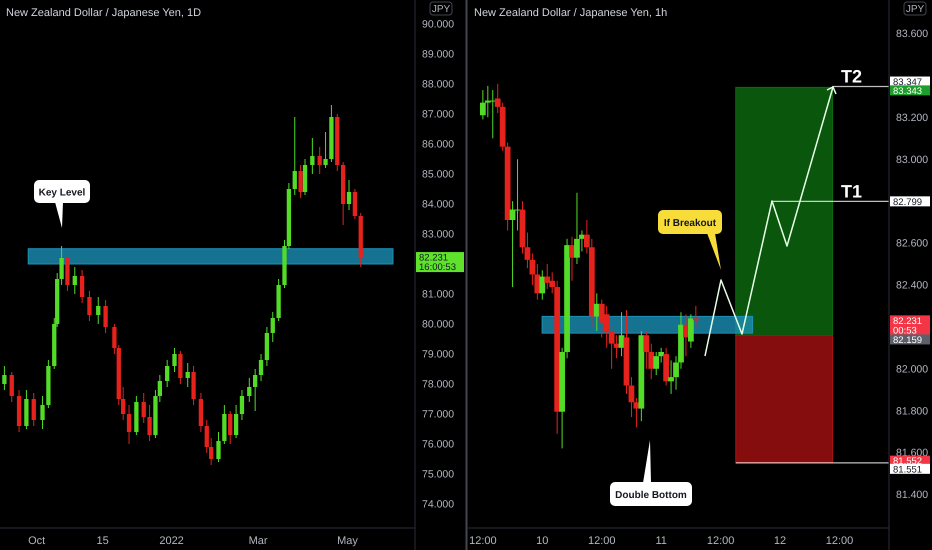 The height and width of the screenshot is (550, 932). I want to click on y-tick-label: 82.600, so click(912, 244).